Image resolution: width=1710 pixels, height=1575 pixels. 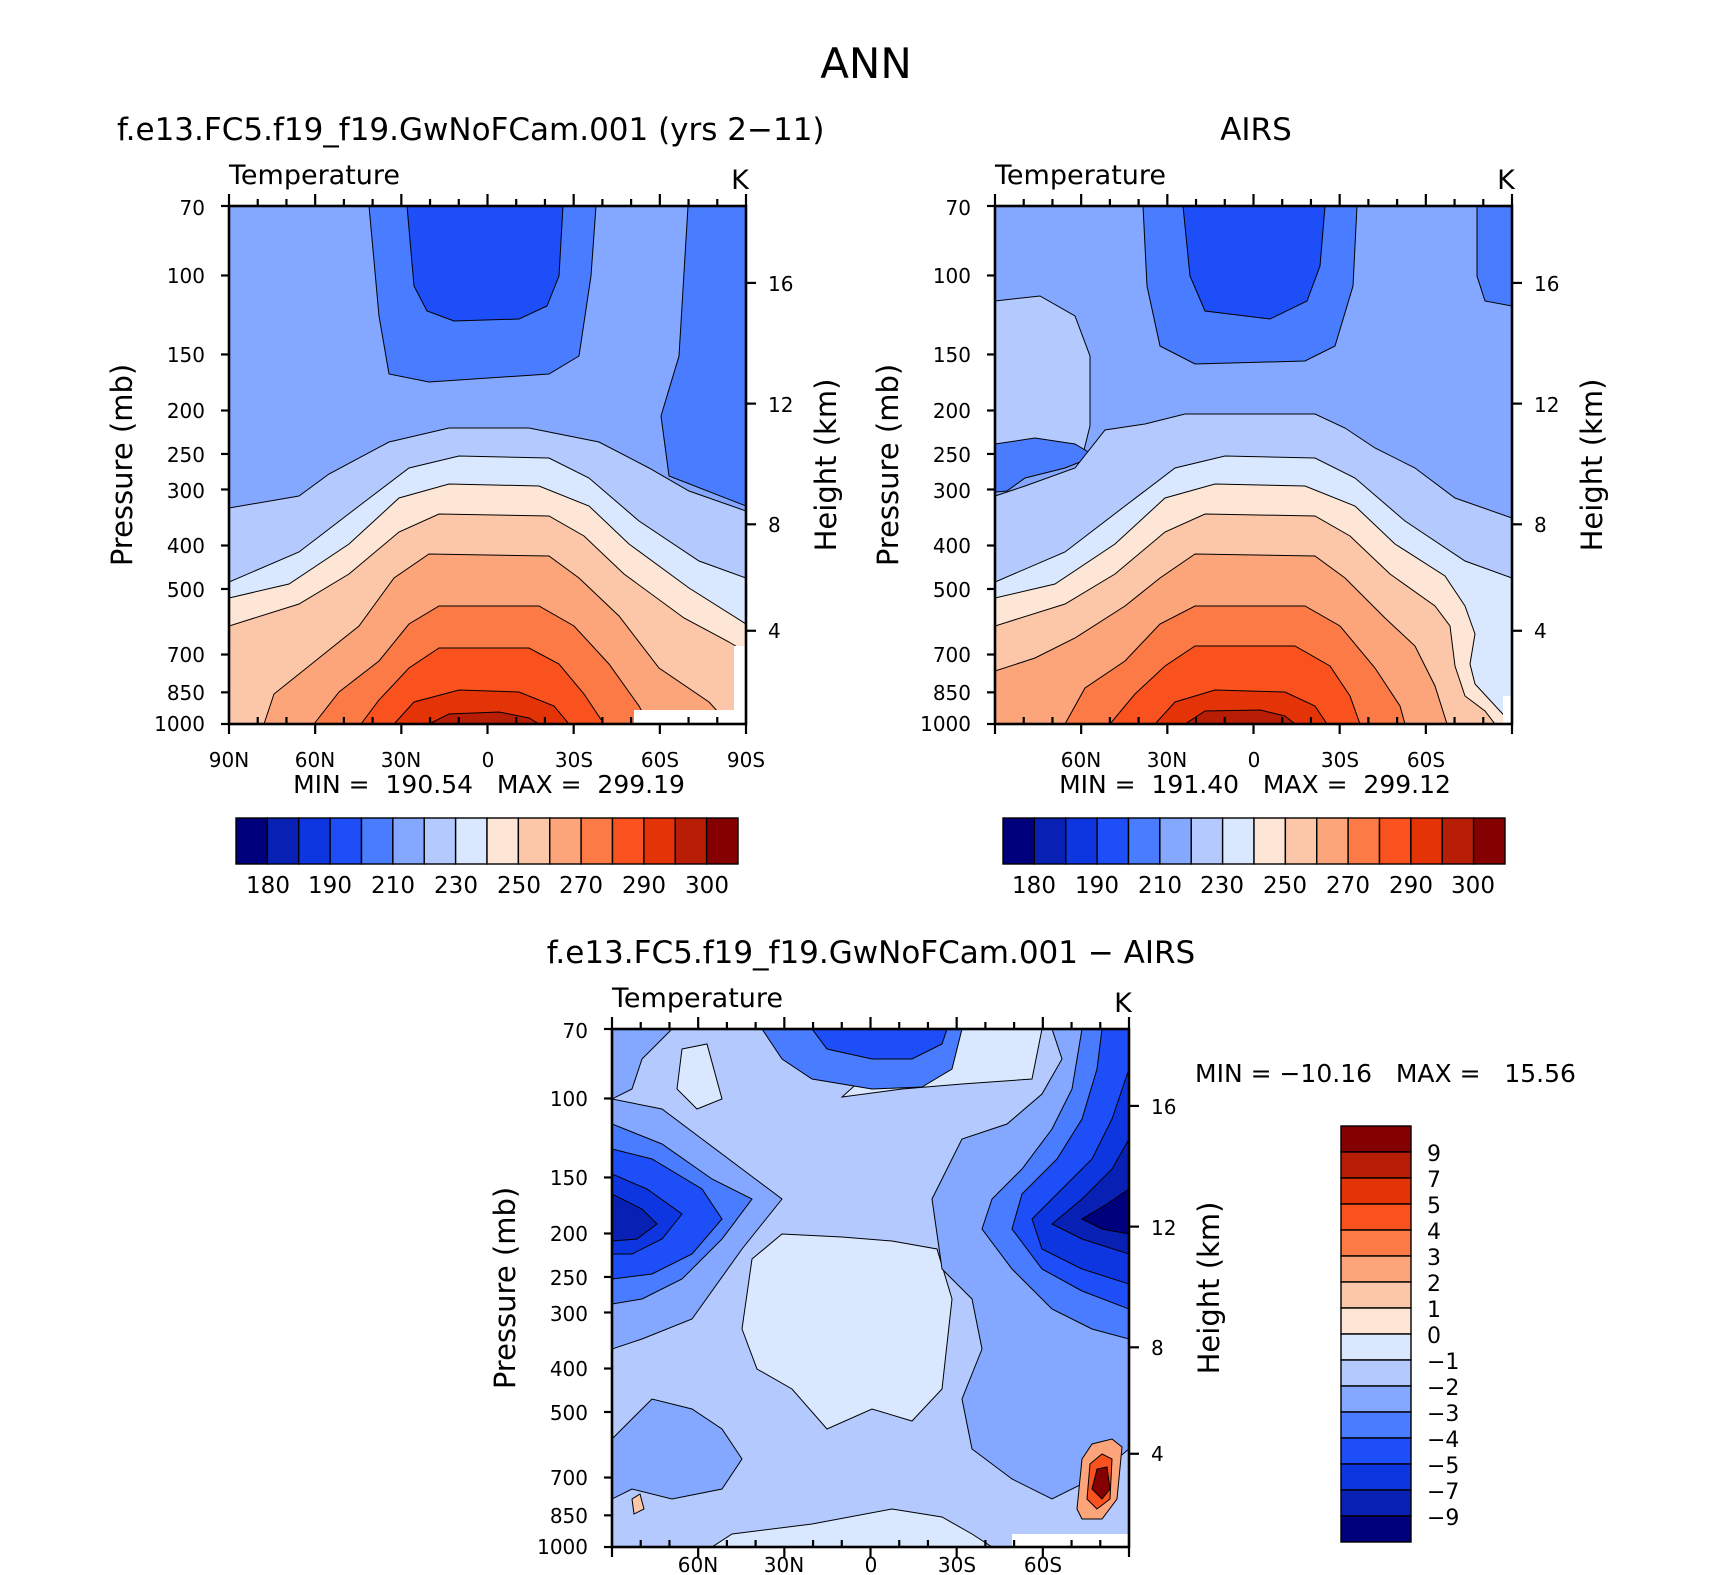 What do you see at coordinates (1255, 784) in the screenshot?
I see `min-max-stats: MIN = 191.40 MAX = 299.12` at bounding box center [1255, 784].